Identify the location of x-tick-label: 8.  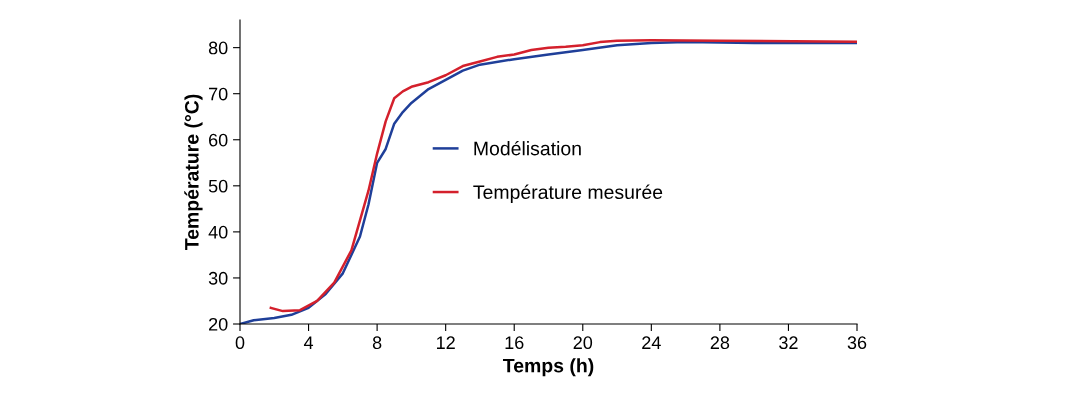
(377, 343).